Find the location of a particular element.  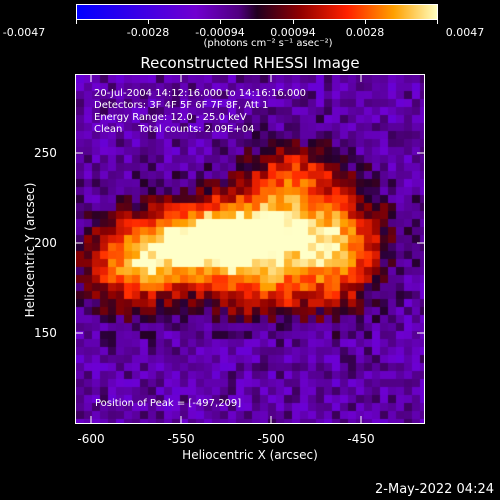

x-tick-label: -600 is located at coordinates (91, 439).